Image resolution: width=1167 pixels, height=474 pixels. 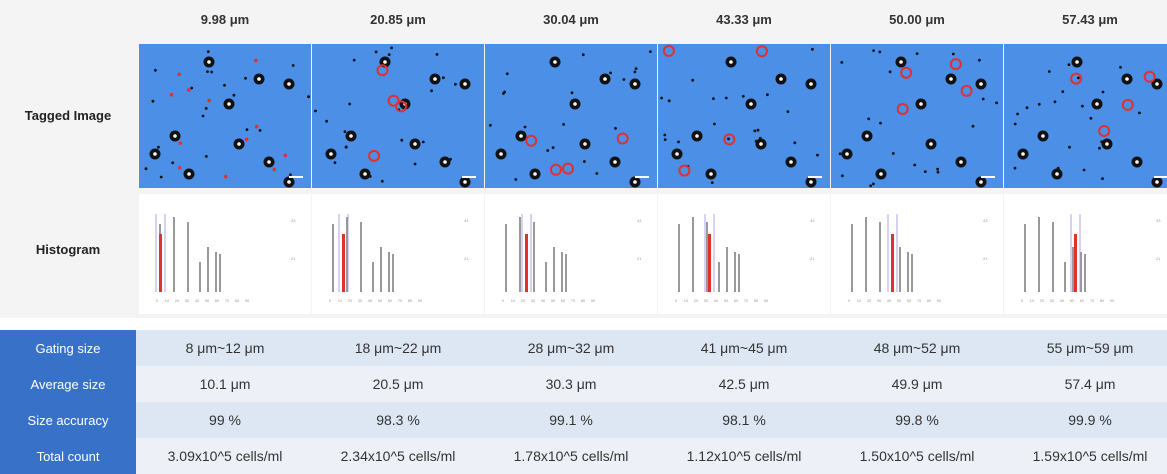 What do you see at coordinates (68, 348) in the screenshot?
I see `gating-size-header: Gating size` at bounding box center [68, 348].